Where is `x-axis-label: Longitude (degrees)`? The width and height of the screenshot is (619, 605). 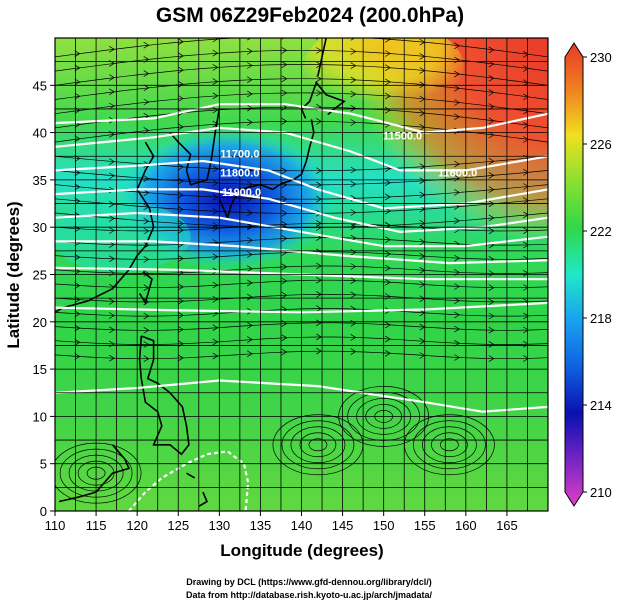 x-axis-label: Longitude (degrees) is located at coordinates (301, 550).